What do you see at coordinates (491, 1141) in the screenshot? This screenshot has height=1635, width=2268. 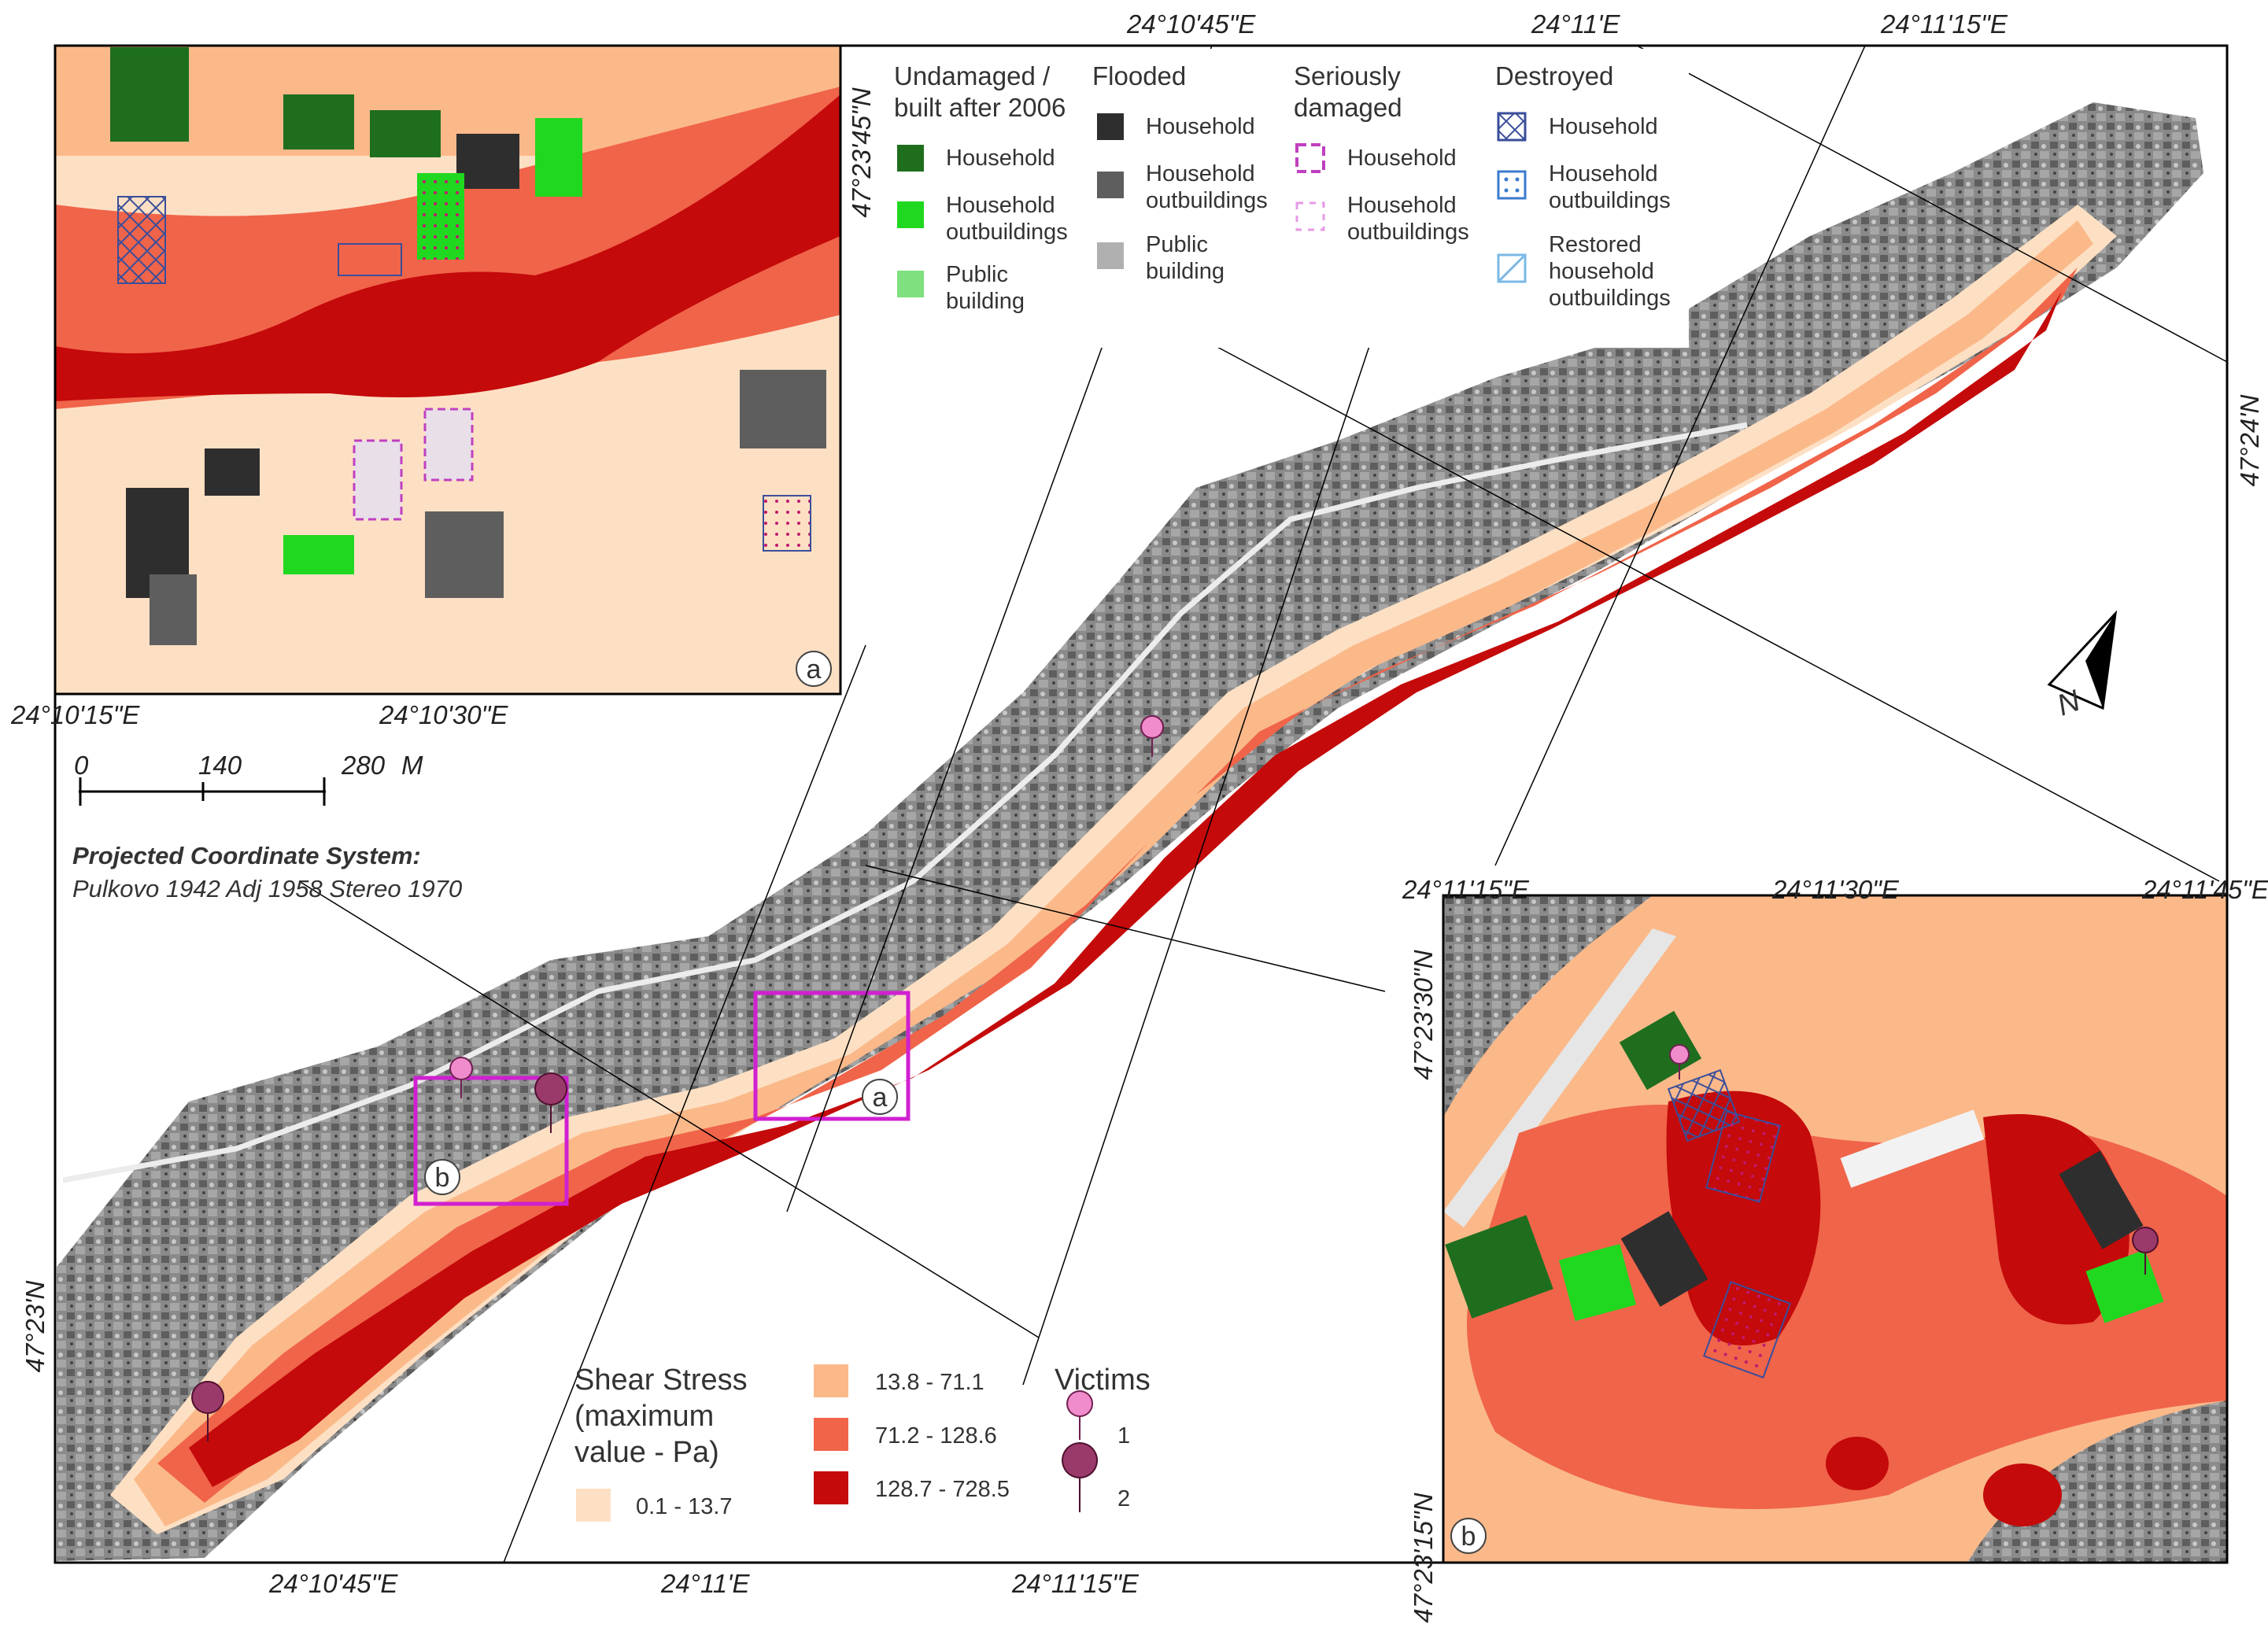 I see `inset-b-outline` at bounding box center [491, 1141].